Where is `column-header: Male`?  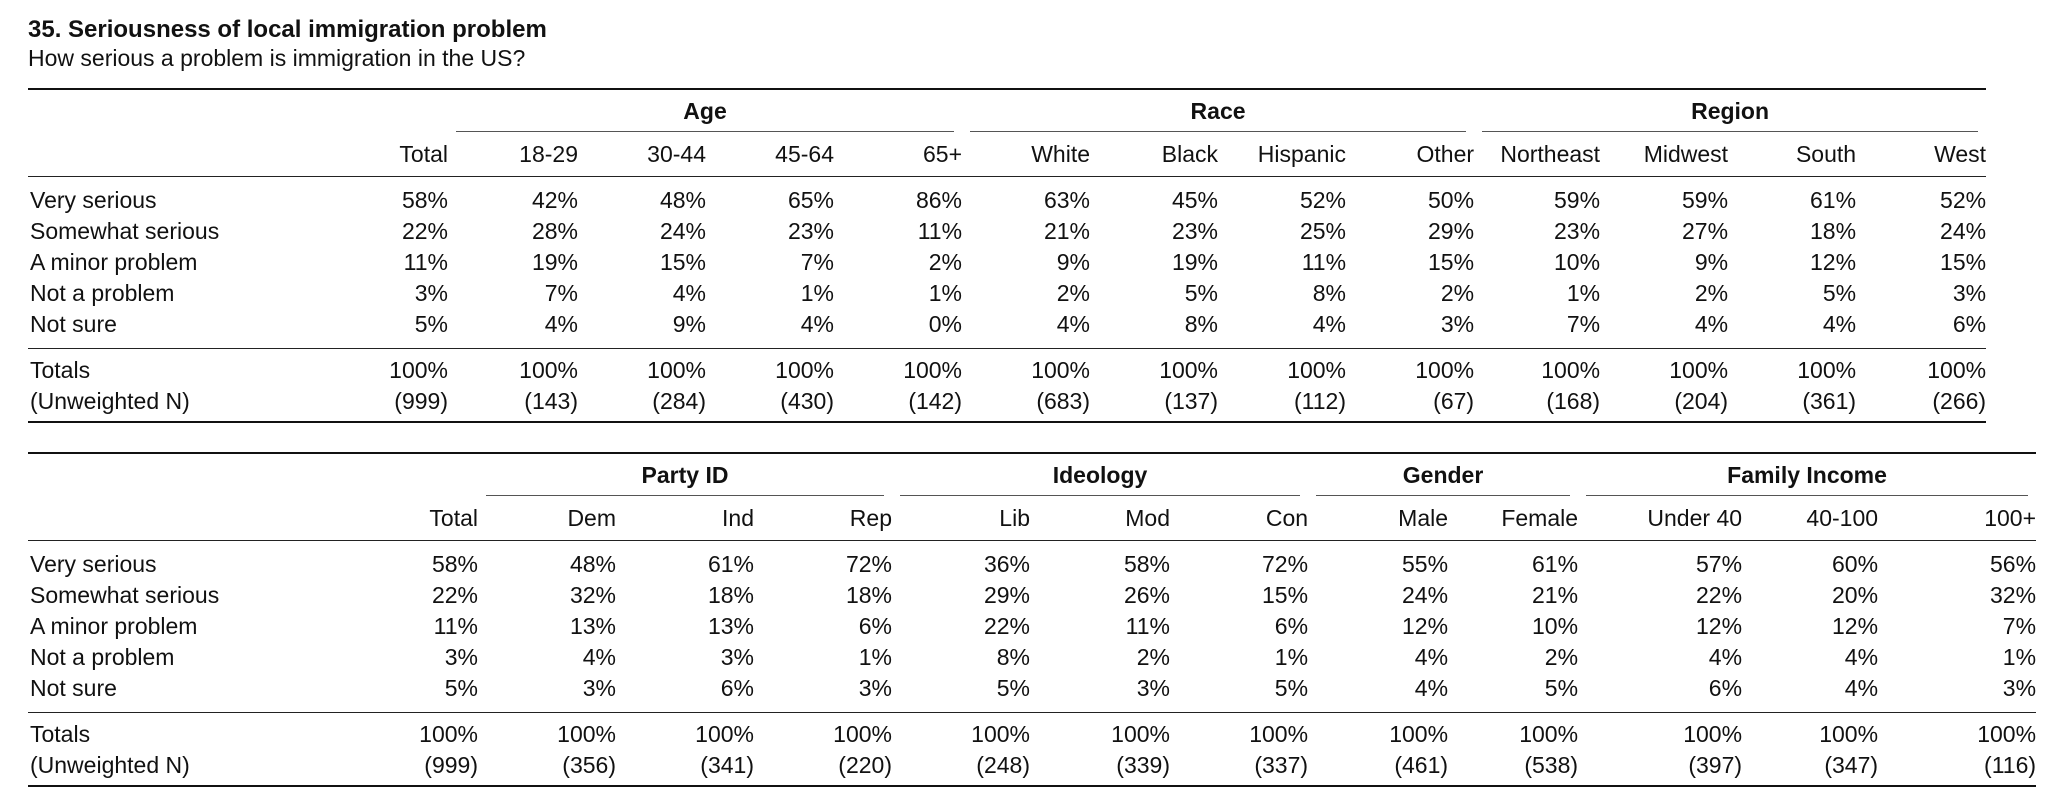 column-header: Male is located at coordinates (1378, 518).